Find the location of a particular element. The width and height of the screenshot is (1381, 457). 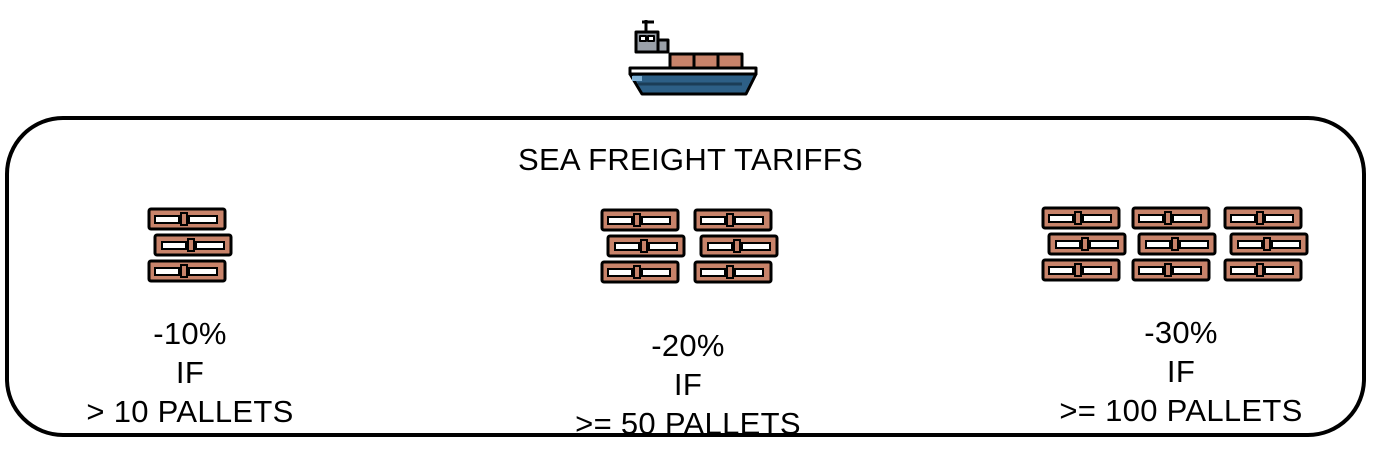

cargo-ship-icon is located at coordinates (693, 58).